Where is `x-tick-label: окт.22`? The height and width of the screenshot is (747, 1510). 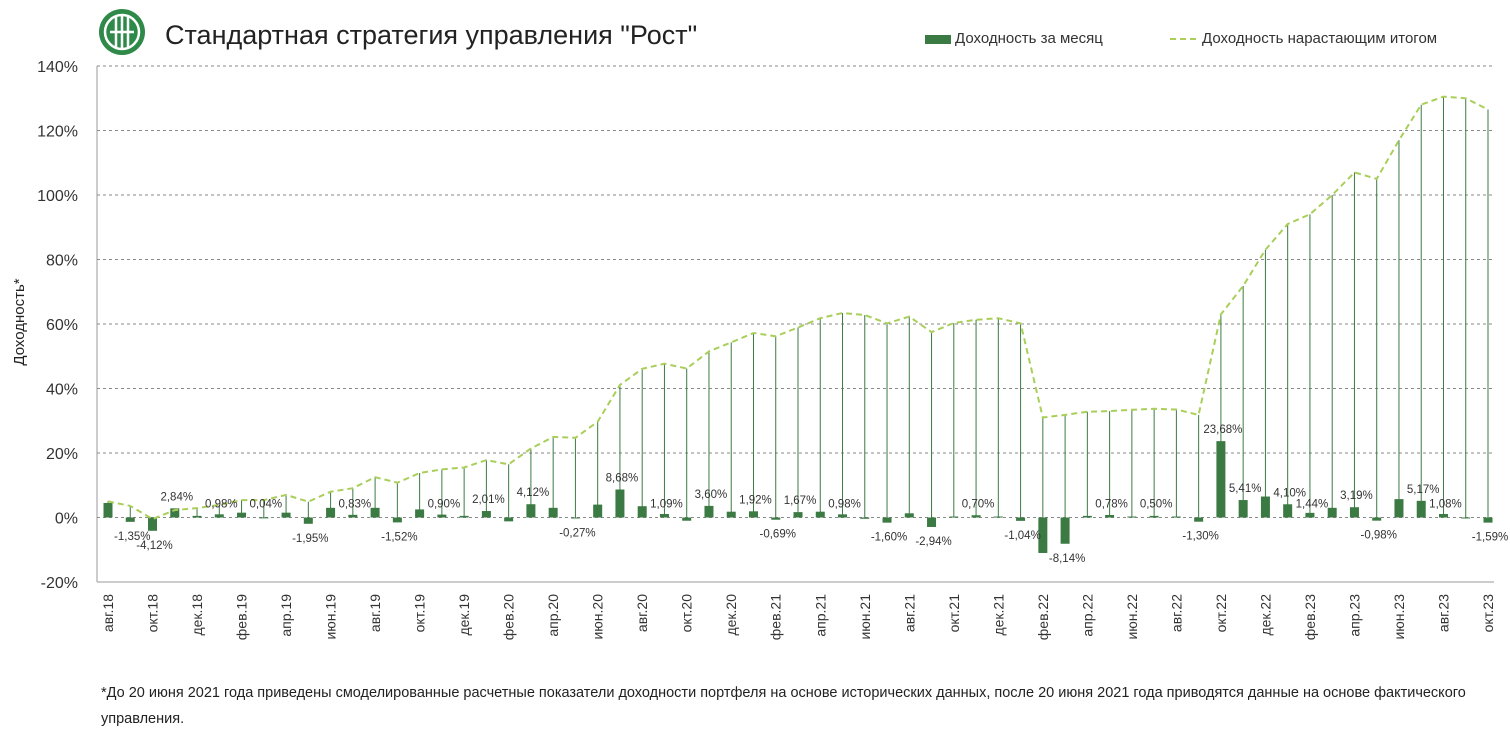
x-tick-label: окт.22 is located at coordinates (1221, 613).